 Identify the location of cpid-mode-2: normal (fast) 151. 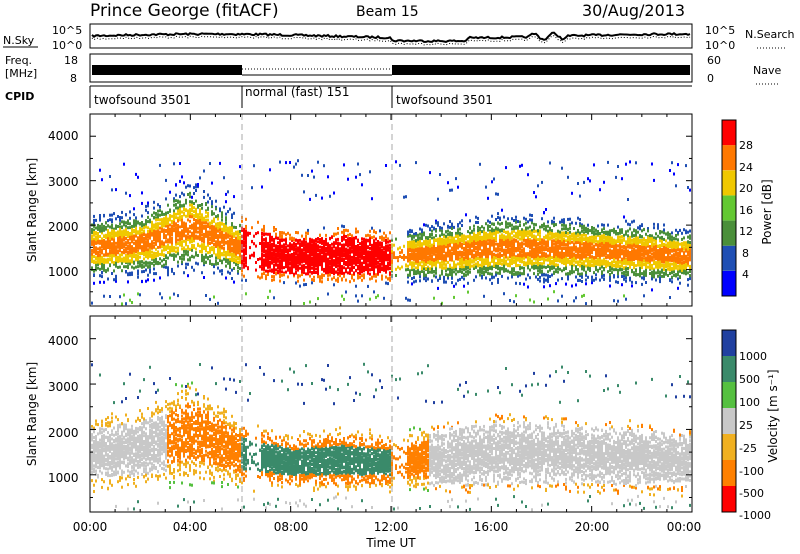
(297, 92).